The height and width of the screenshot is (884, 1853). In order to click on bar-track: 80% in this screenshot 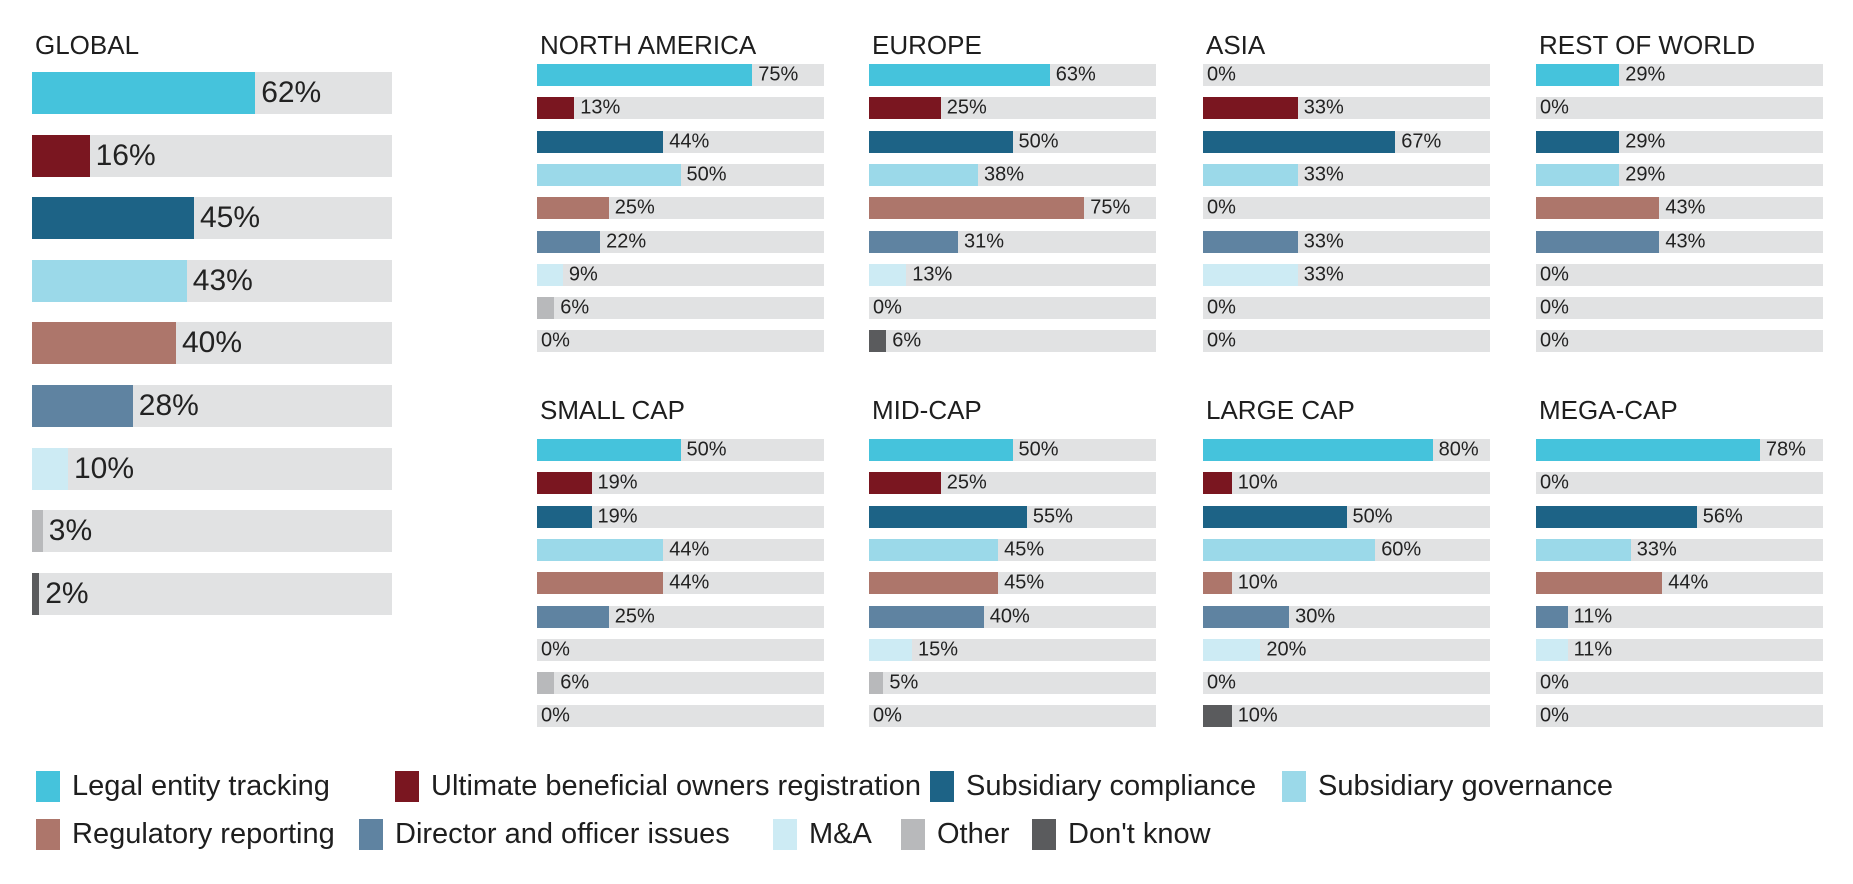, I will do `click(1346, 450)`.